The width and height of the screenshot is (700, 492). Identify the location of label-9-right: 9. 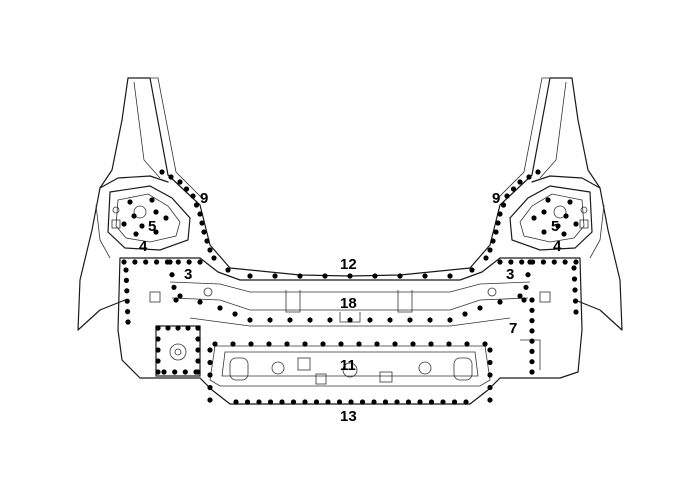
(496, 198).